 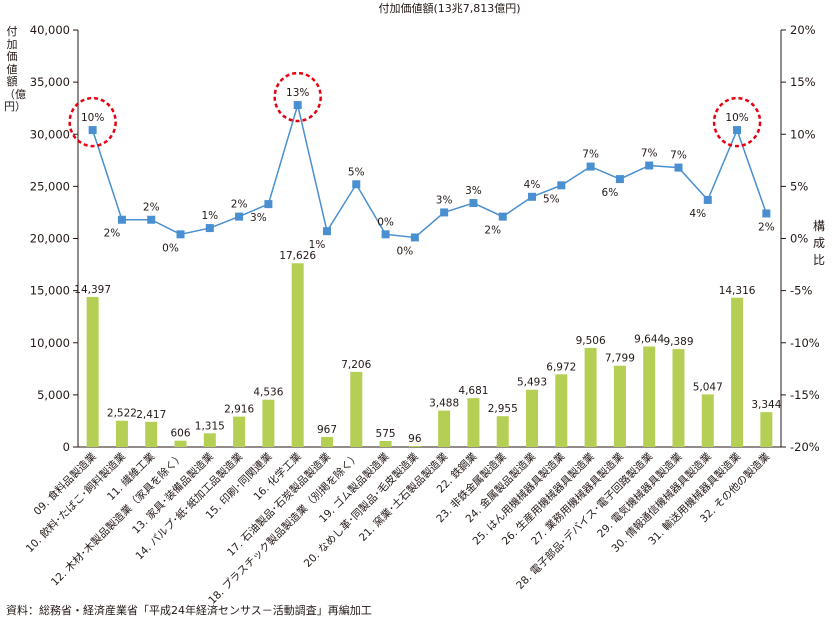 What do you see at coordinates (50, 291) in the screenshot?
I see `y-left-tick-label: 15,000` at bounding box center [50, 291].